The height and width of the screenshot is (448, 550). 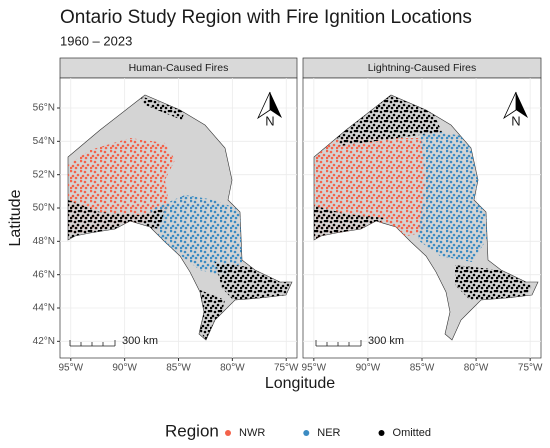 What do you see at coordinates (96, 40) in the screenshot?
I see `chart-subtitle: 1960 – 2023` at bounding box center [96, 40].